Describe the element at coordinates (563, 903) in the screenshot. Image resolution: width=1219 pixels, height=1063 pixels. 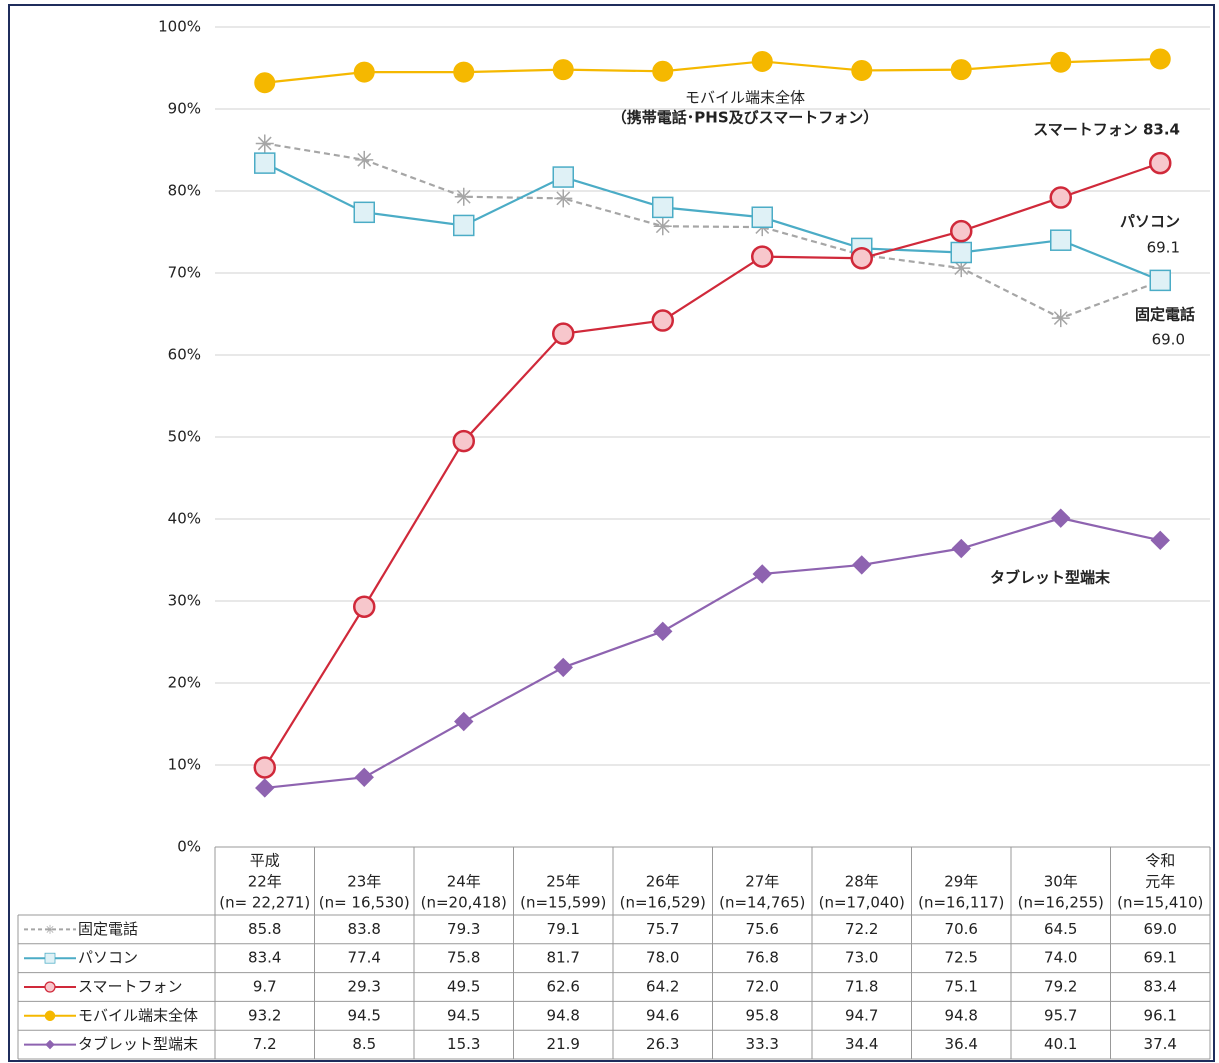
I see `x-tick-label: (n=15,599)` at that location.